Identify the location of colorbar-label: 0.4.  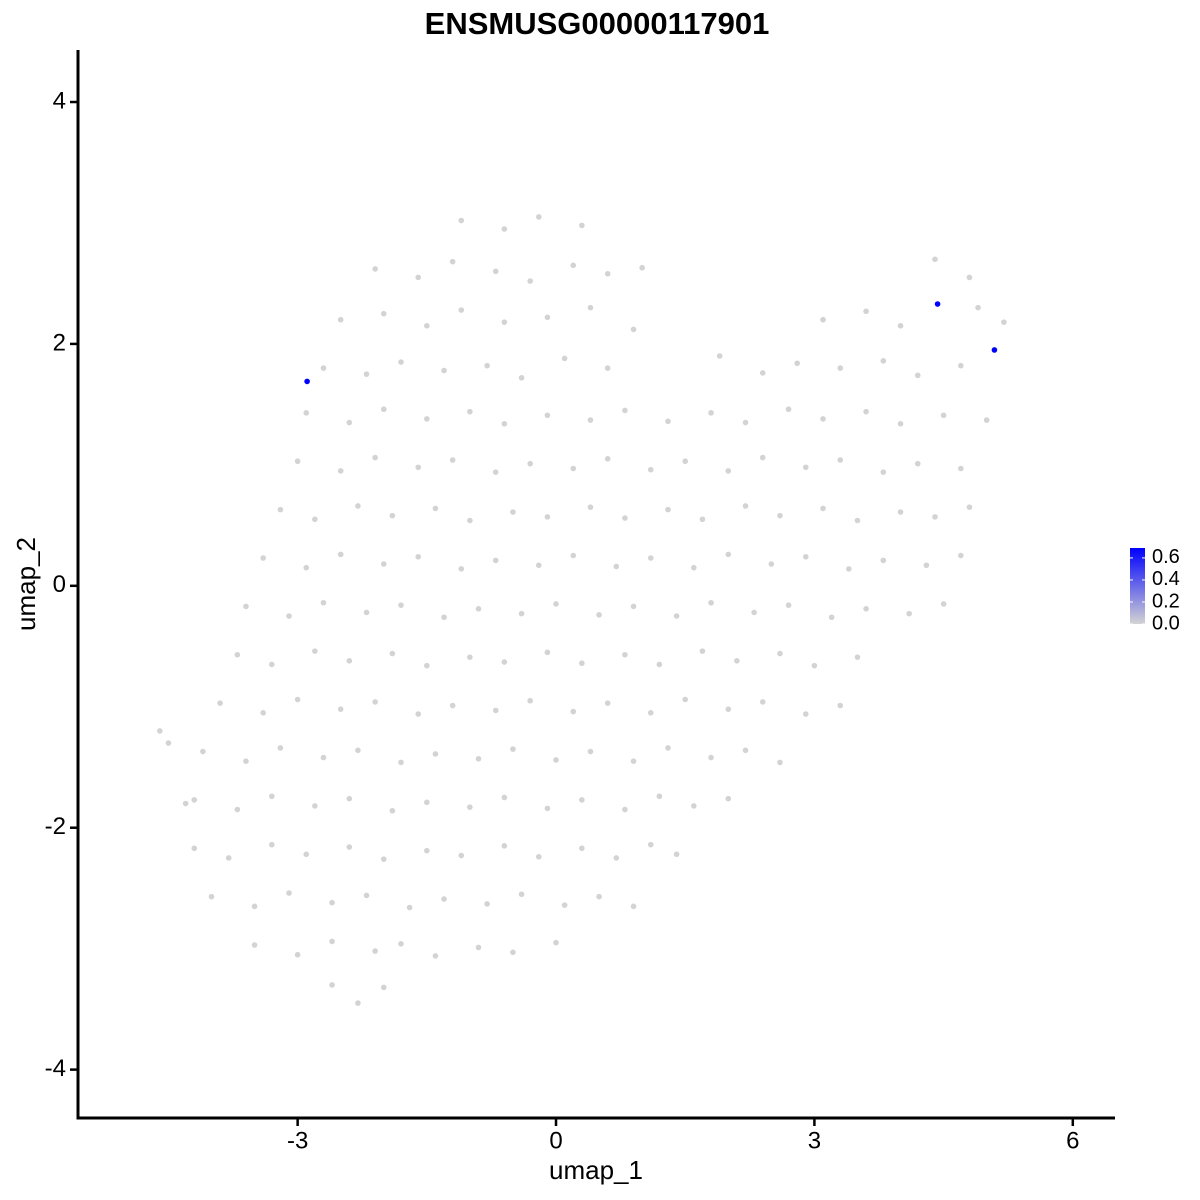
(1166, 579).